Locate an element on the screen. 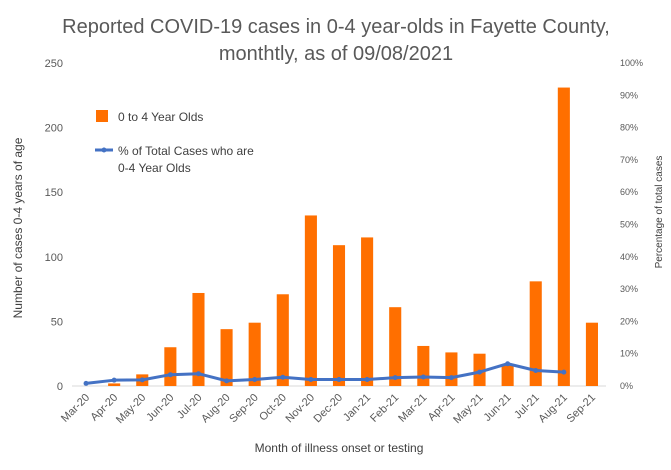 The image size is (671, 470). x-tick-label: Jun-20 is located at coordinates (160, 408).